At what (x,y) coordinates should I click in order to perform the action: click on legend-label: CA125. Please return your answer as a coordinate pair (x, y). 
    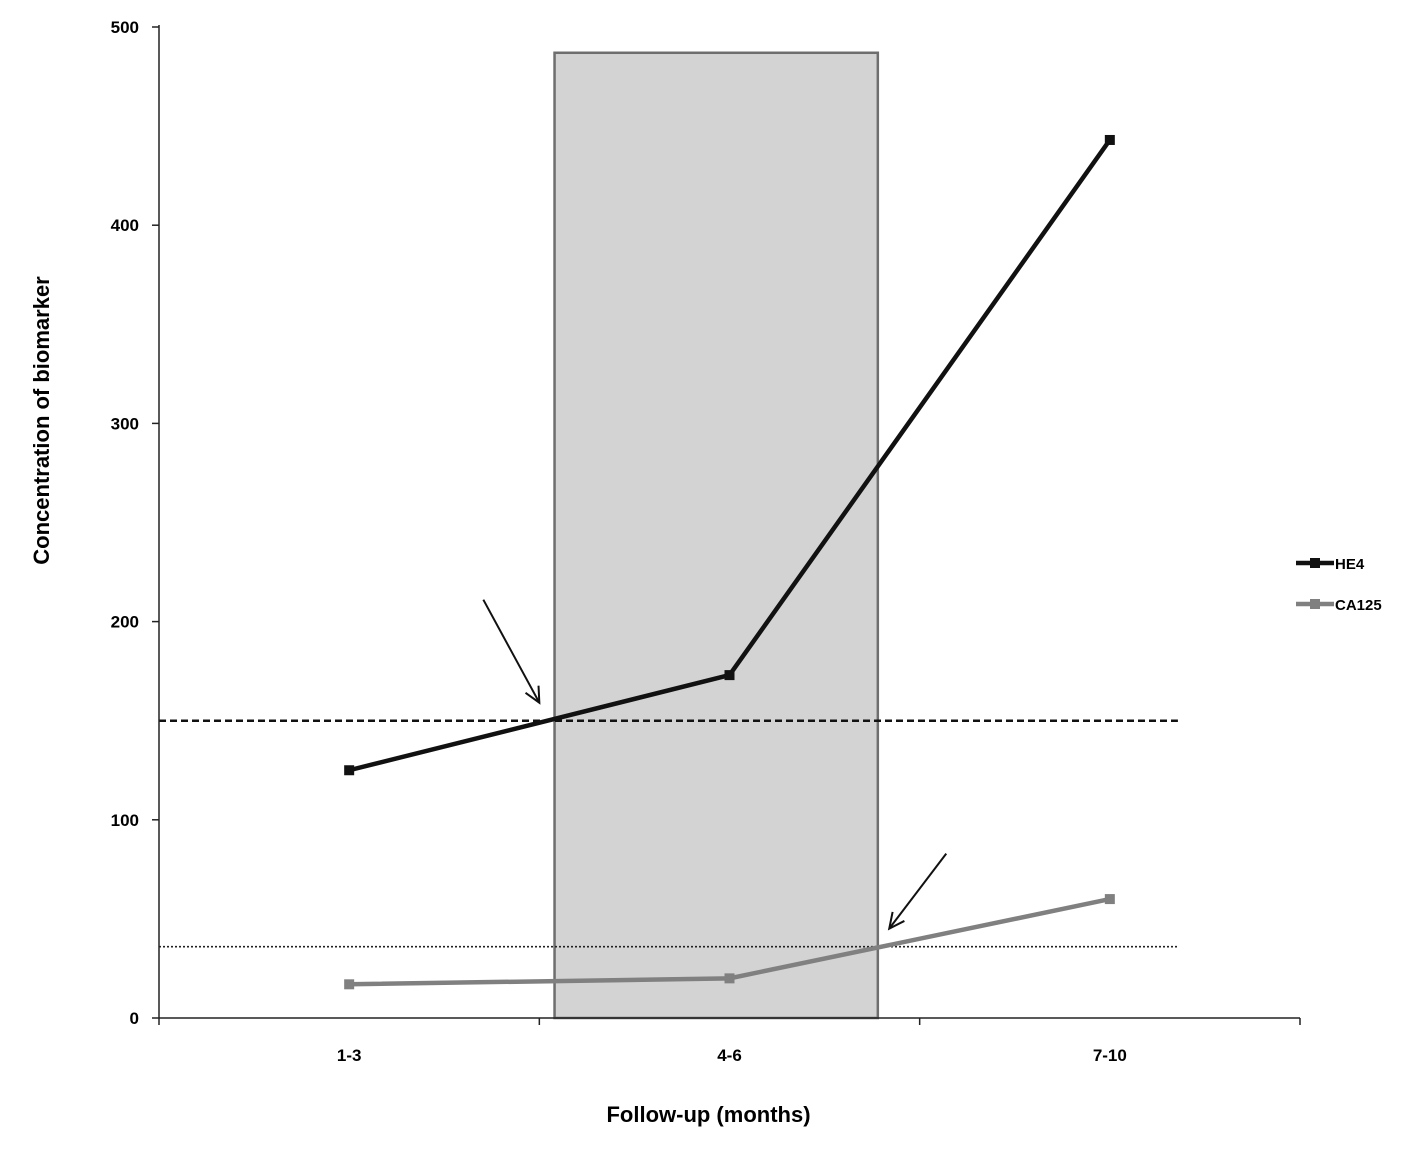
    Looking at the image, I should click on (1358, 605).